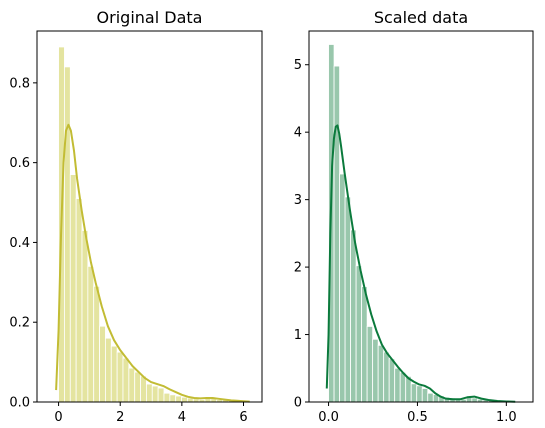 The height and width of the screenshot is (428, 545). What do you see at coordinates (298, 403) in the screenshot?
I see `y-tick-label: 0` at bounding box center [298, 403].